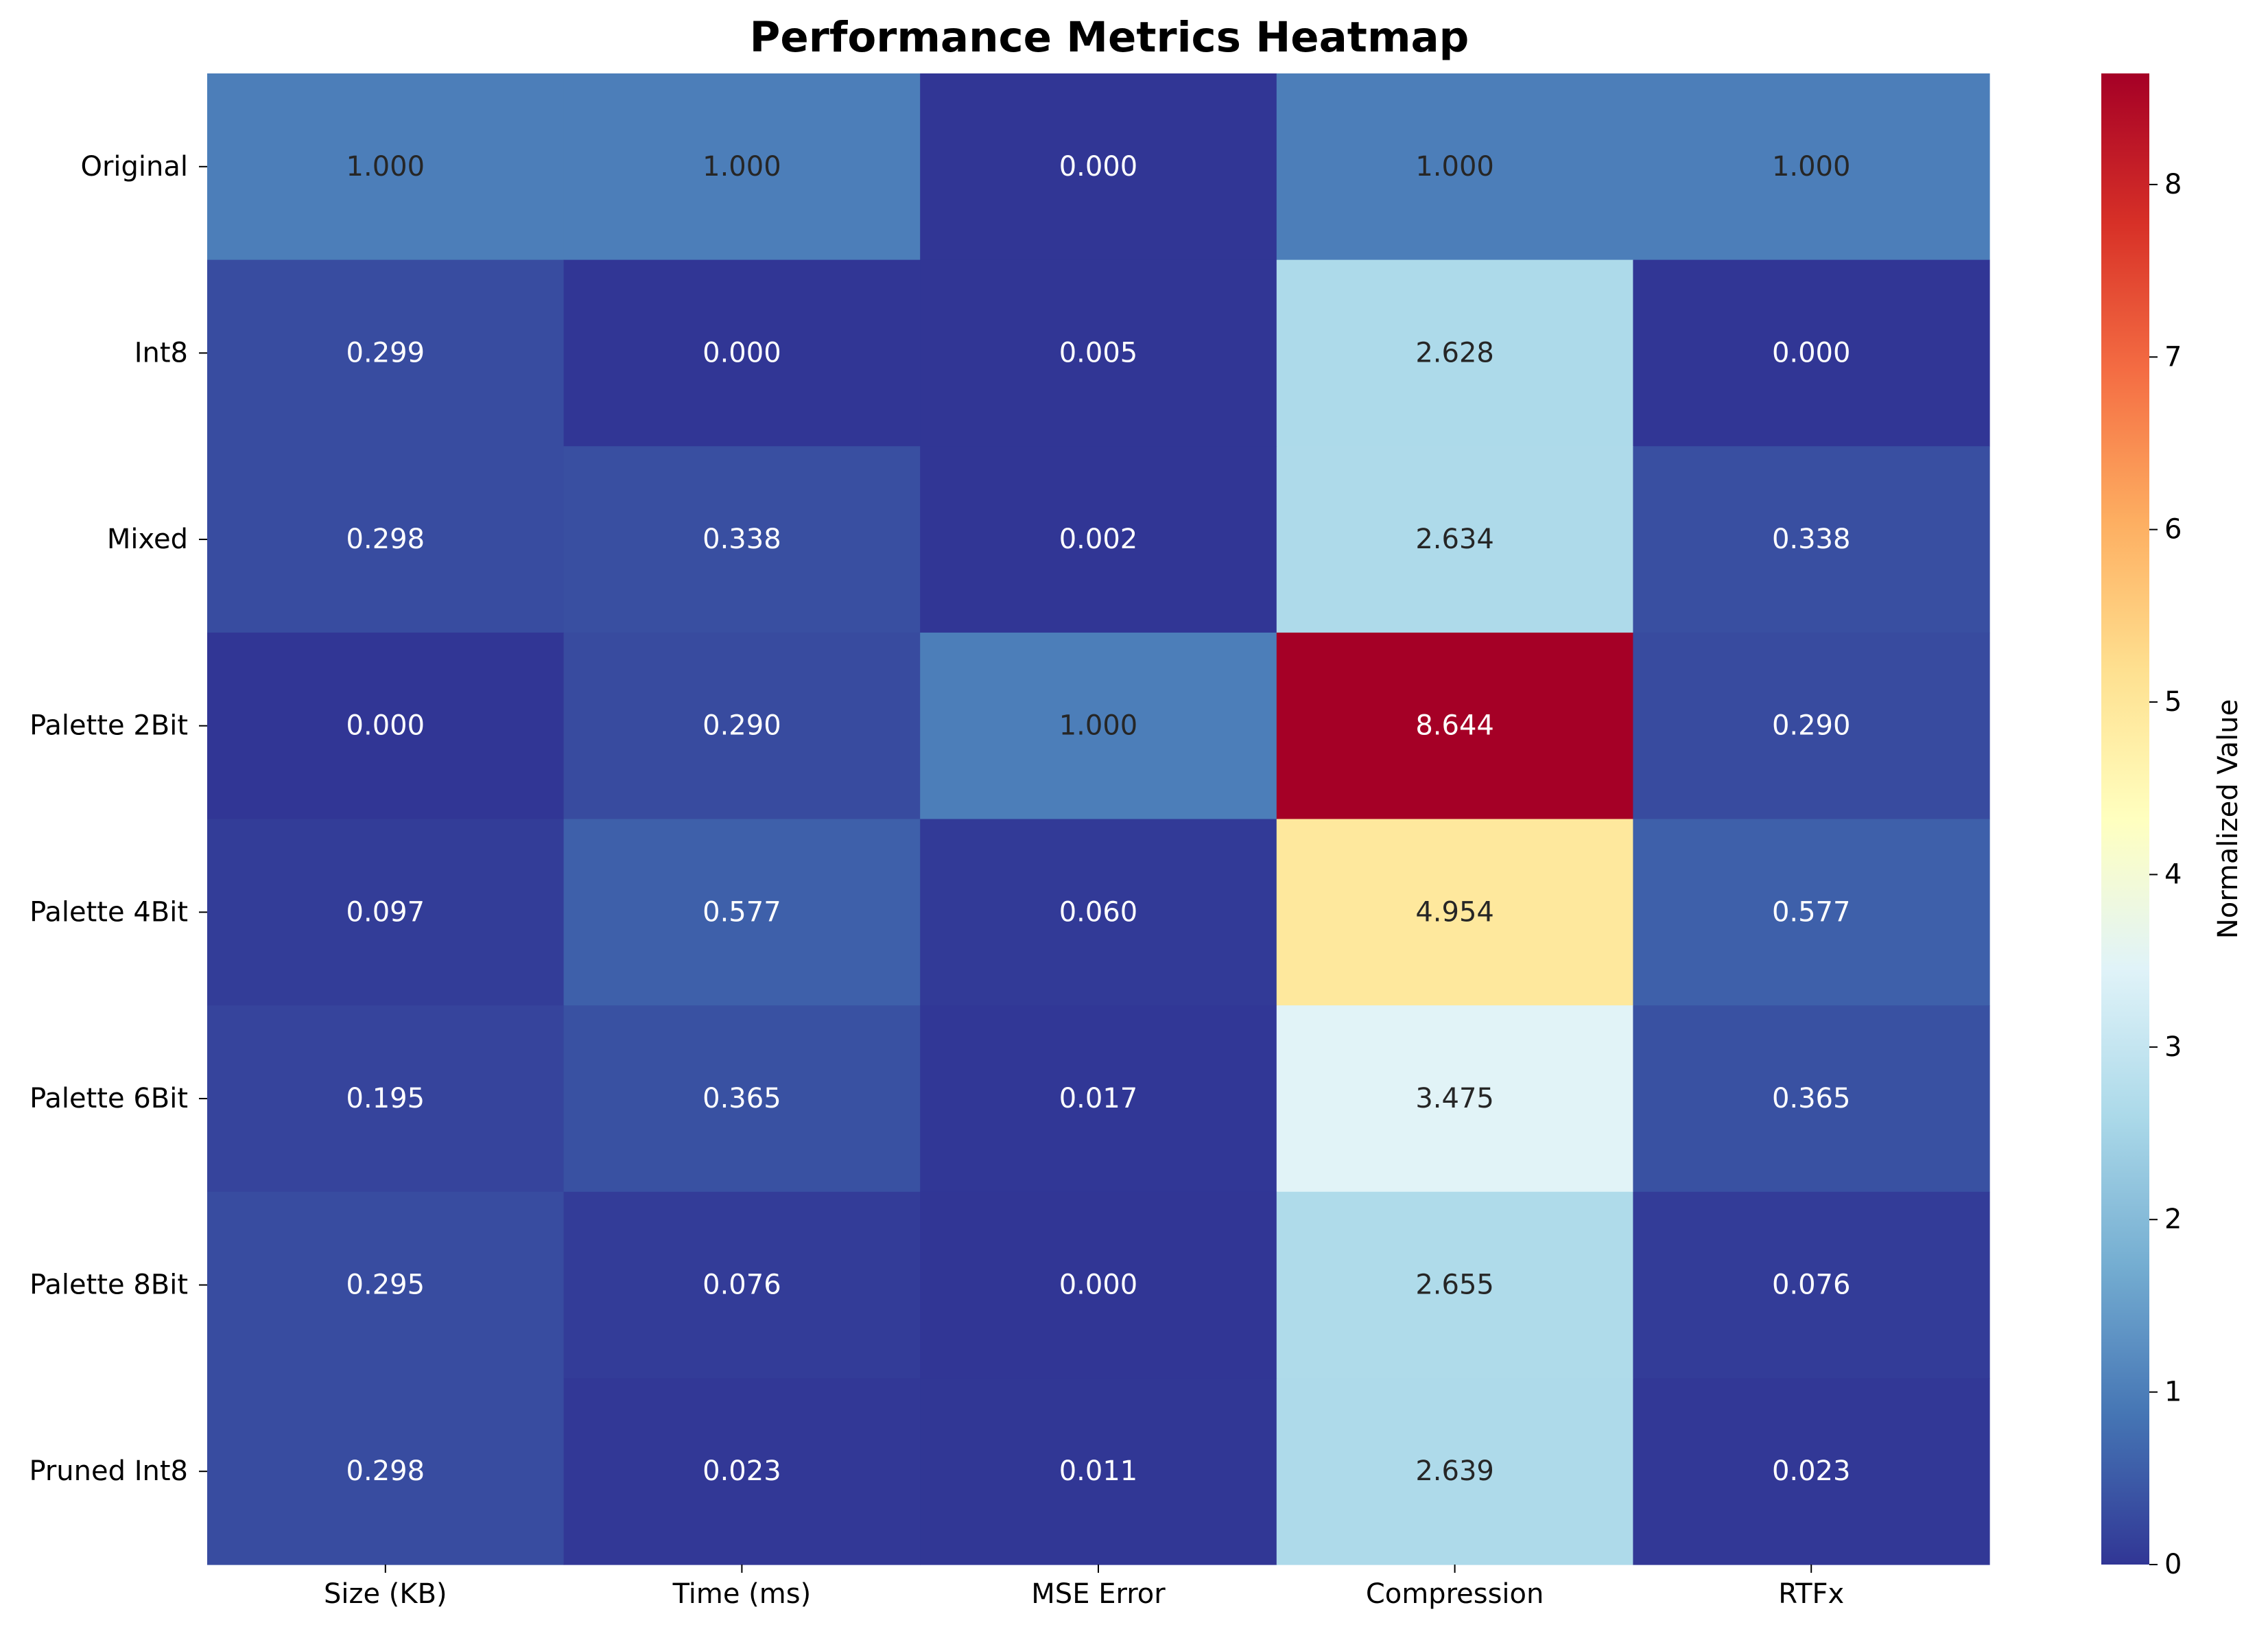 This screenshot has width=2268, height=1627. I want to click on heatmap-cell-palette-2bit-mse-error, so click(1098, 726).